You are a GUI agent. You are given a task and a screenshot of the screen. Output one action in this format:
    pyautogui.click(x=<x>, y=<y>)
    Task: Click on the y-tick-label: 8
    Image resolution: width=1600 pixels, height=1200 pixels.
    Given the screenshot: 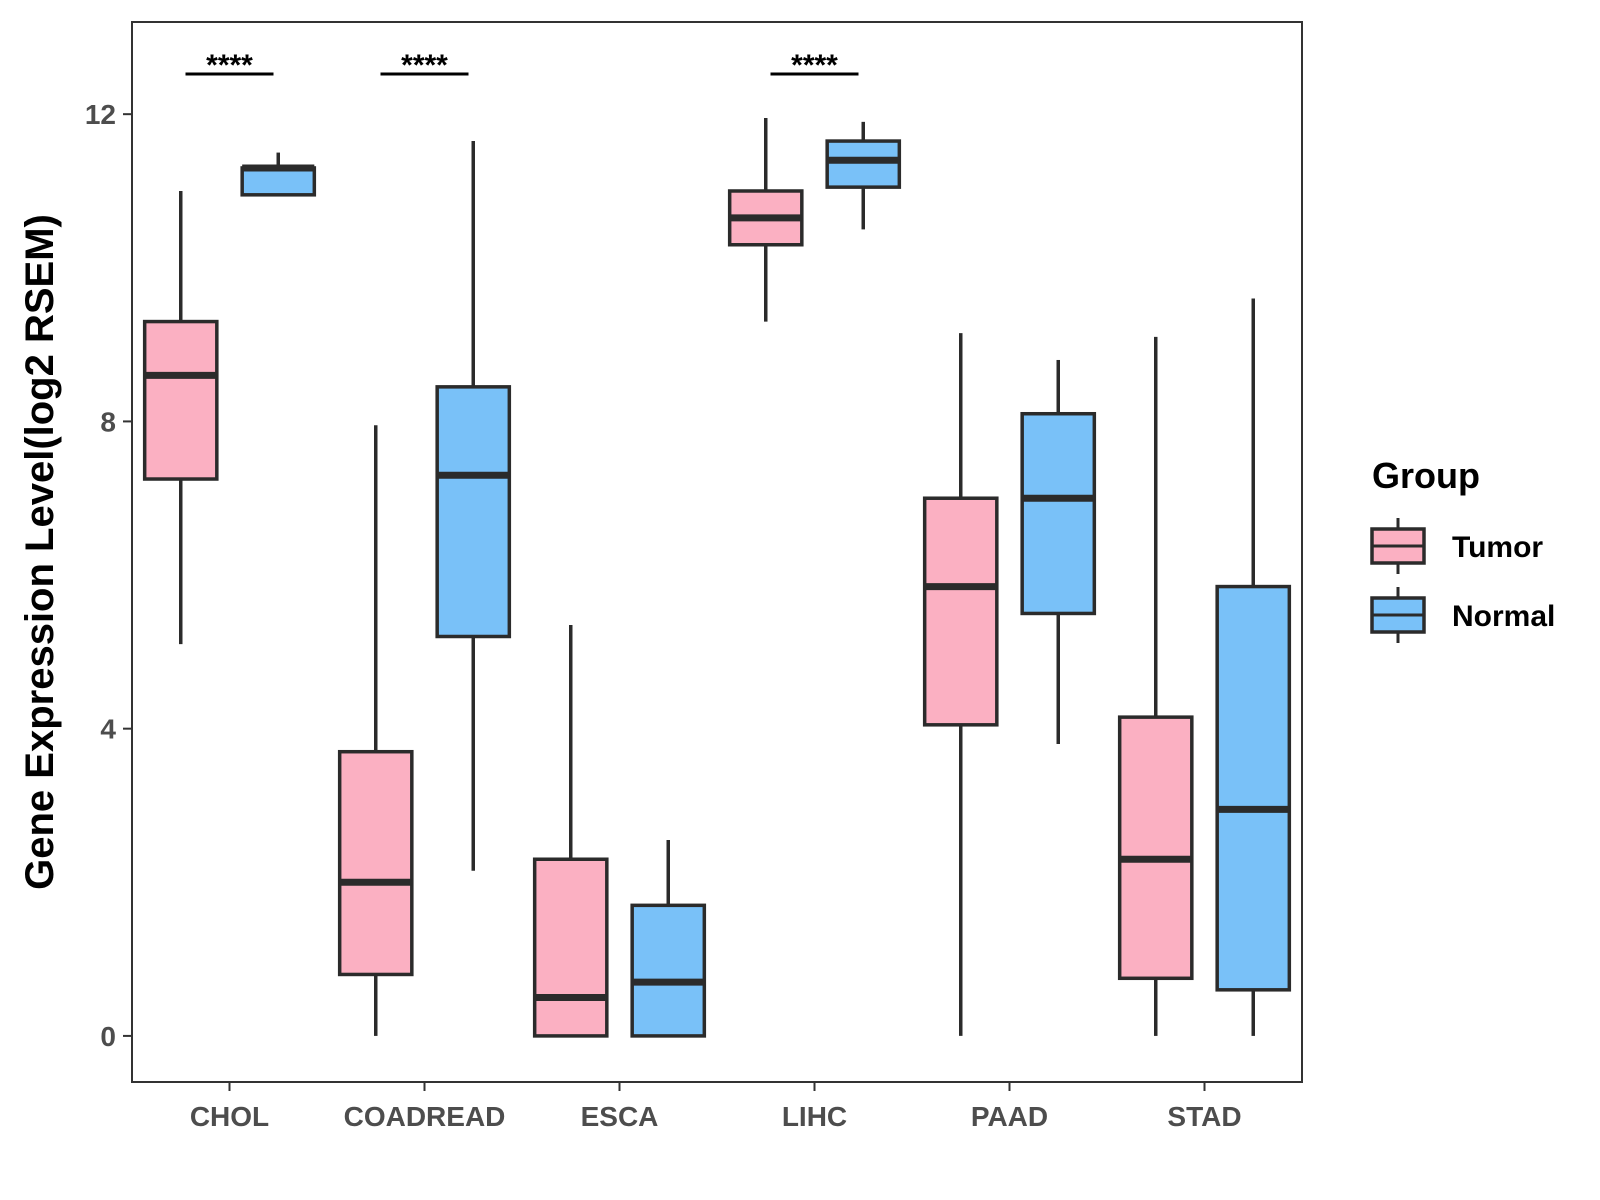 What is the action you would take?
    pyautogui.click(x=108, y=421)
    